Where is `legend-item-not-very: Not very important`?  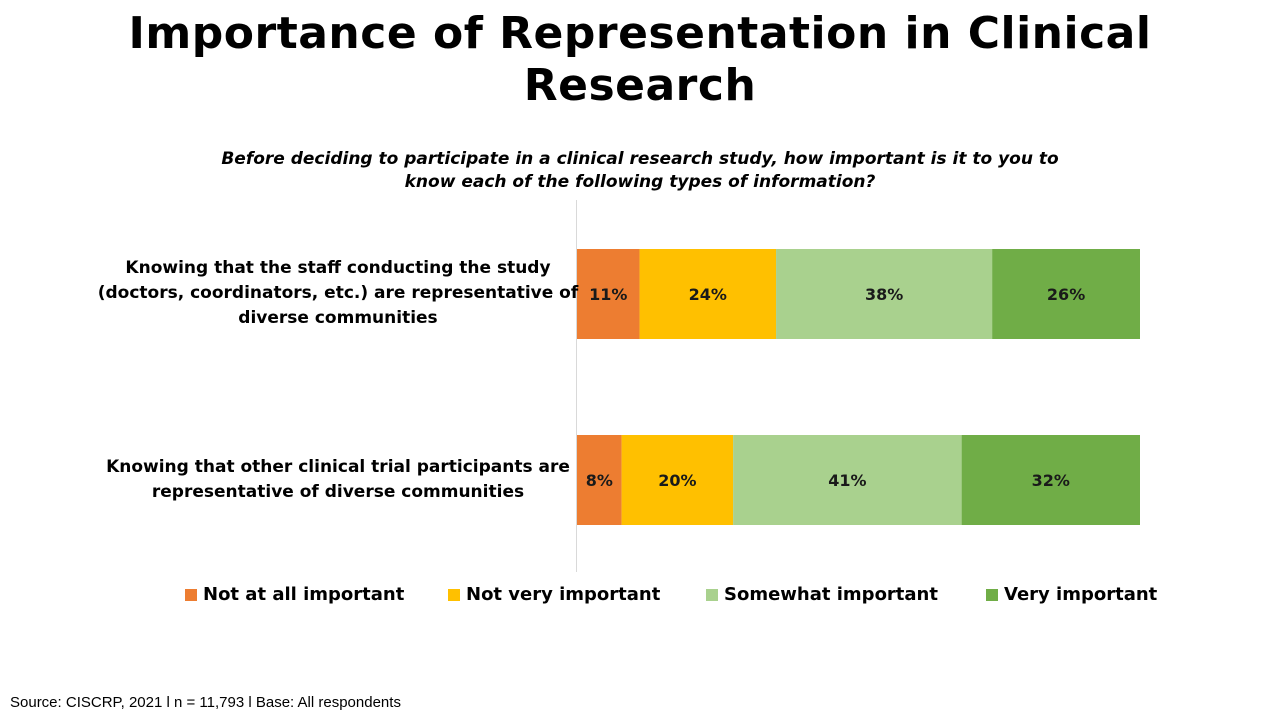
legend-item-not-very: Not very important is located at coordinates (554, 595).